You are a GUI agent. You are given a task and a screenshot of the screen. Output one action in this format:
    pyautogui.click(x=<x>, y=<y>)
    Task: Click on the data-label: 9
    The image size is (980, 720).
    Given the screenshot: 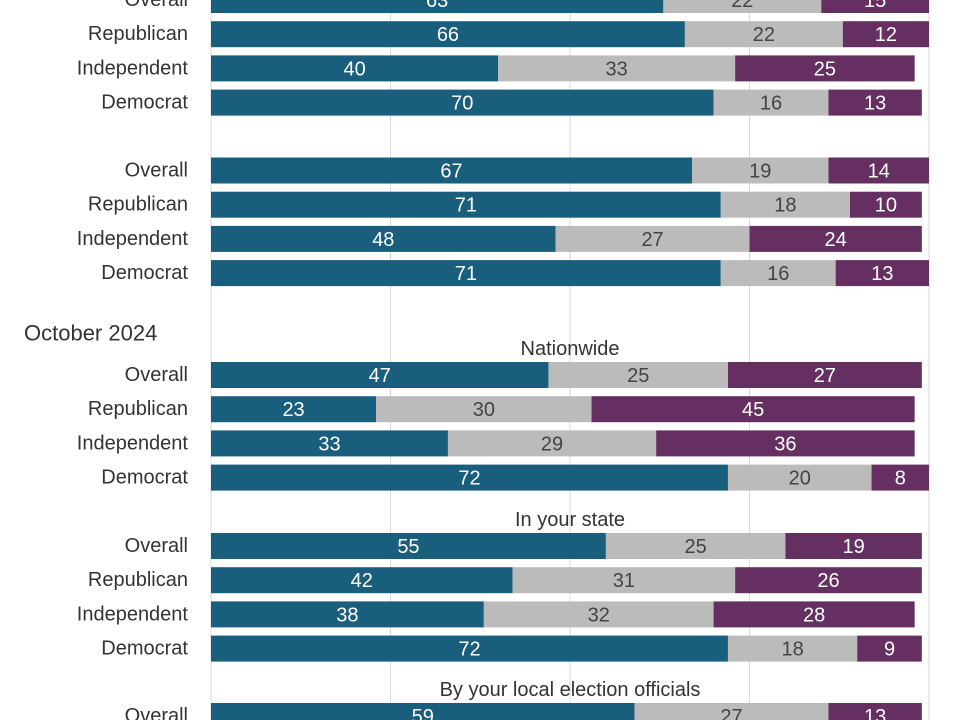 What is the action you would take?
    pyautogui.click(x=889, y=650)
    